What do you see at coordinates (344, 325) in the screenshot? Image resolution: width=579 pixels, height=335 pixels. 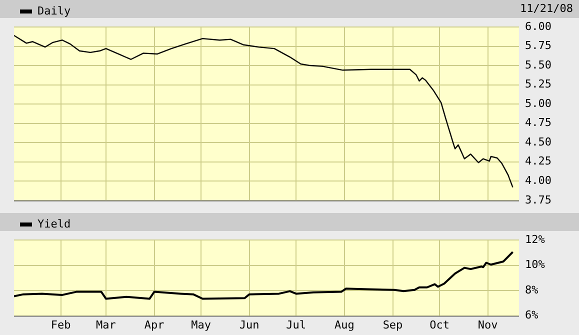 I see `x-tick-label: Aug` at bounding box center [344, 325].